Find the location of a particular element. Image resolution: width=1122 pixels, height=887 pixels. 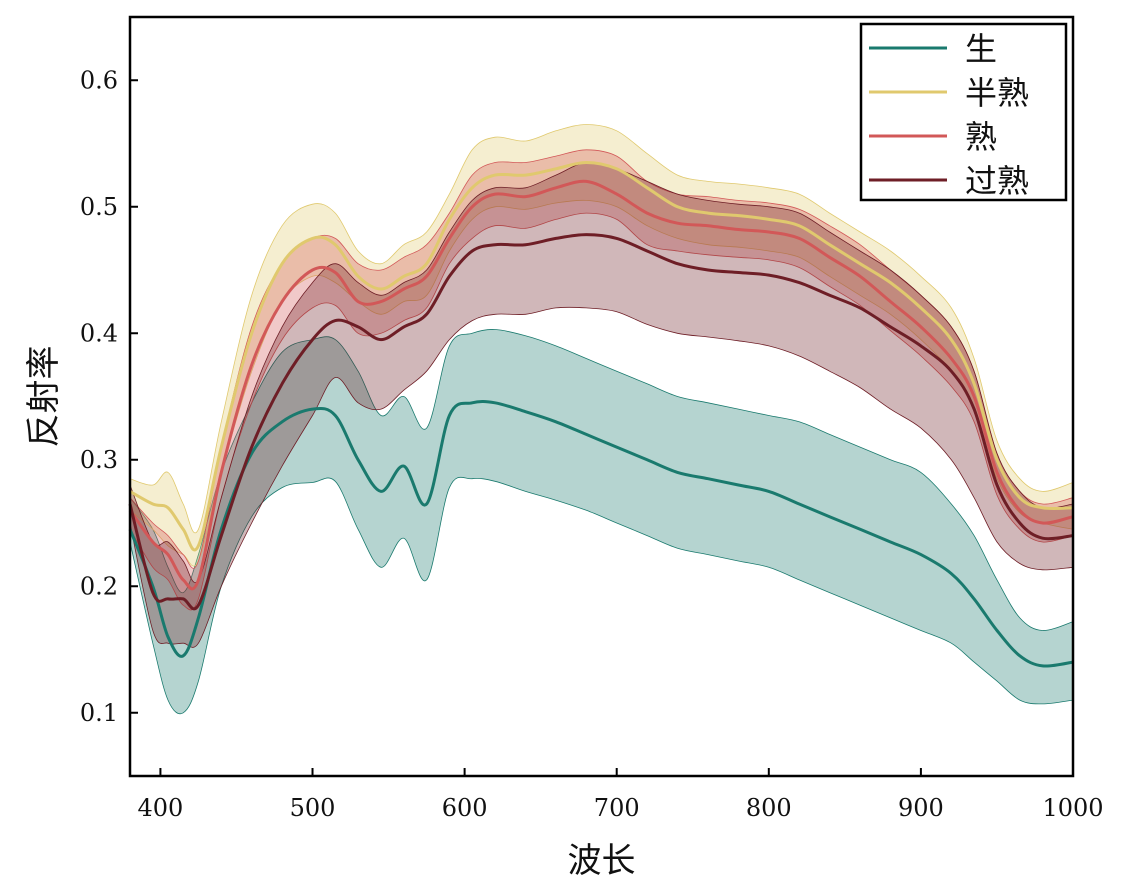

x-axis-ticks: 400 500 600 700 800 900 1000 is located at coordinates (621, 795).